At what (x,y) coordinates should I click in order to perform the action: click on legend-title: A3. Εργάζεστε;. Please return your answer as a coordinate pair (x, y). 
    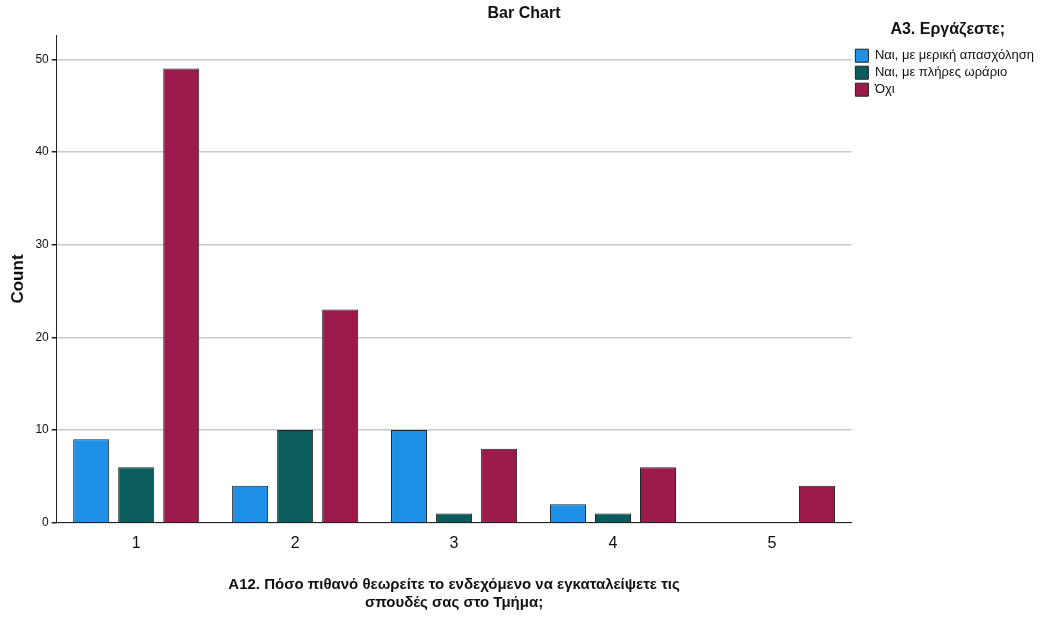
    Looking at the image, I should click on (948, 29).